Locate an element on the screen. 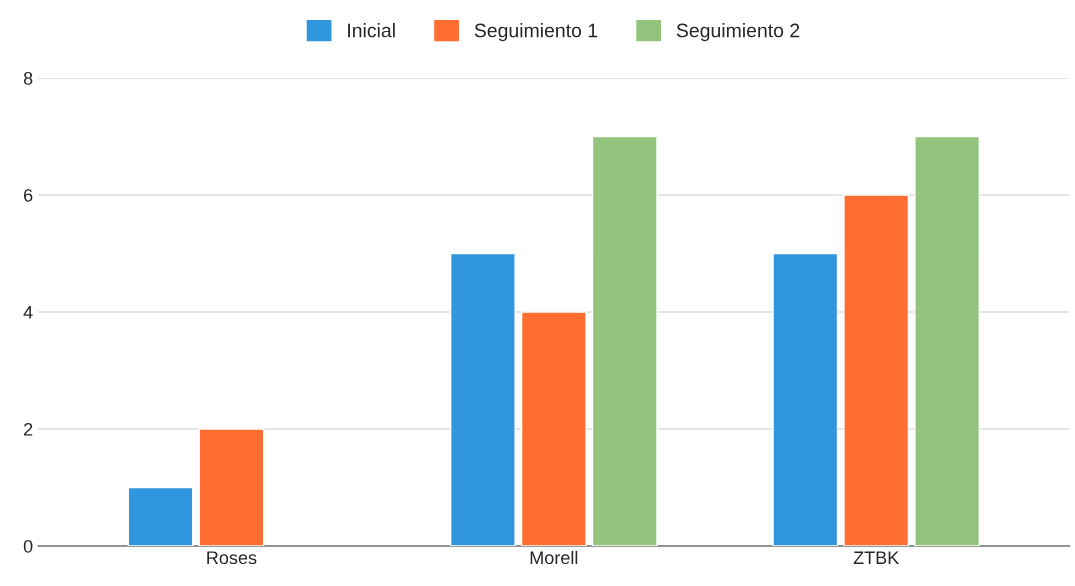 This screenshot has width=1075, height=586. legend-label: Seguimiento 1 is located at coordinates (536, 32).